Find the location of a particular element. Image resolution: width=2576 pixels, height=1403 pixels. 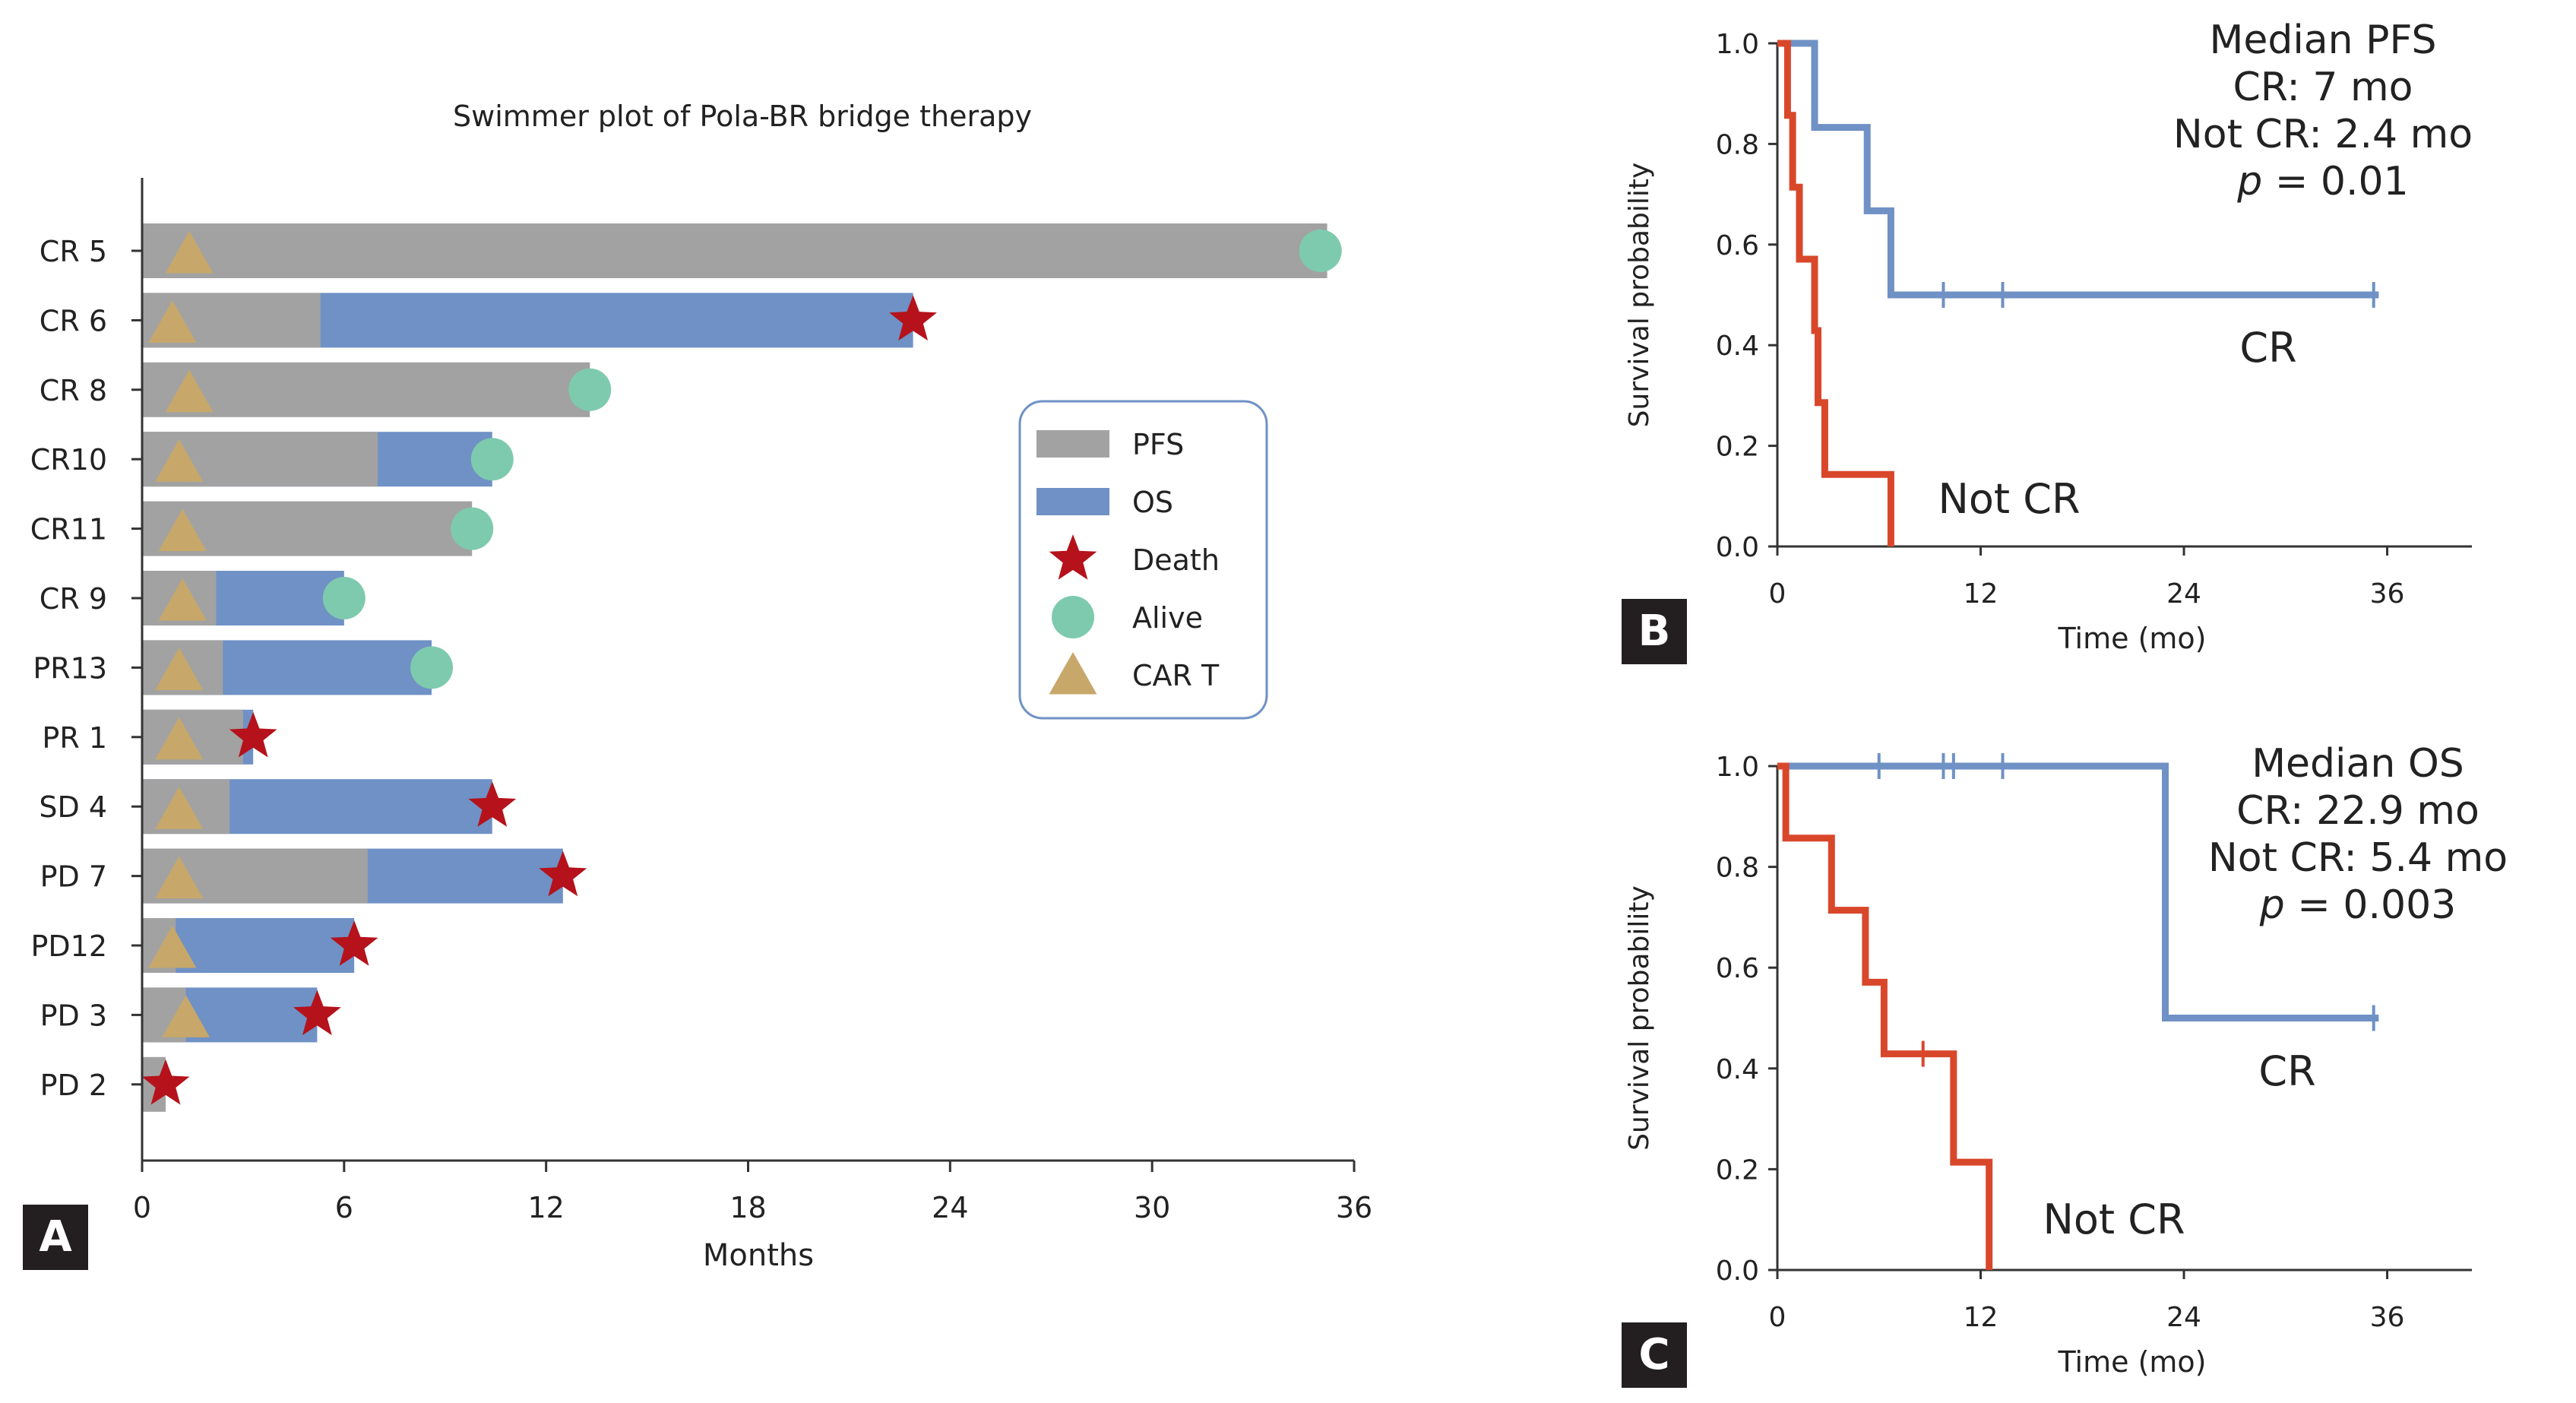

swimmer-legend: PFS OS Death Alive CAR T is located at coordinates (1143, 560).